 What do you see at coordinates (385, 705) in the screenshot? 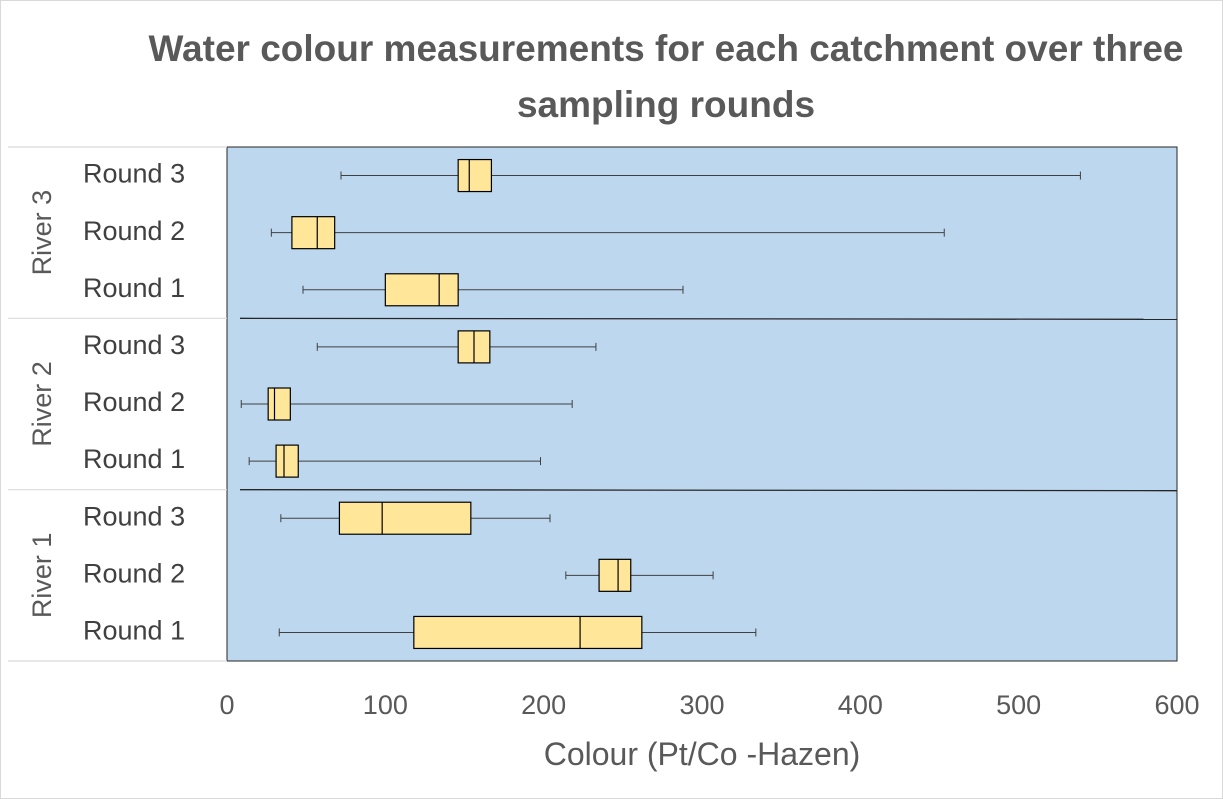
I see `x-tick-label: 100` at bounding box center [385, 705].